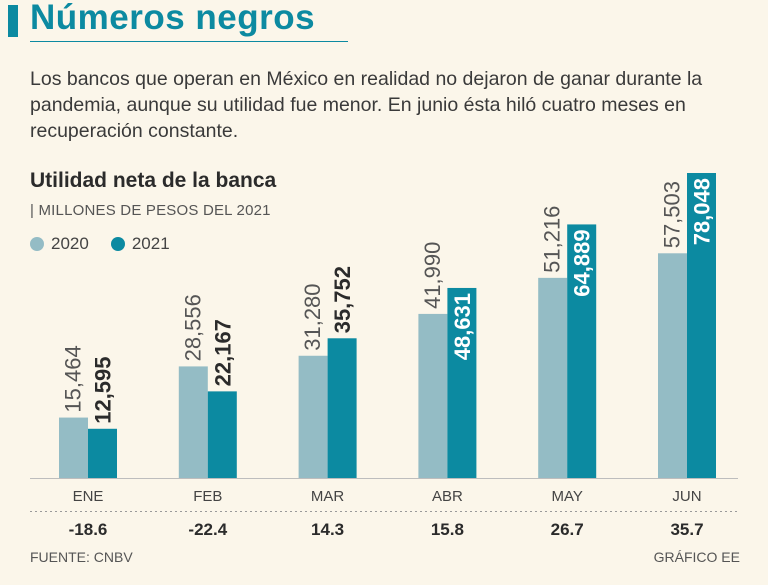  What do you see at coordinates (342, 299) in the screenshot?
I see `data-label-2021: 35,752` at bounding box center [342, 299].